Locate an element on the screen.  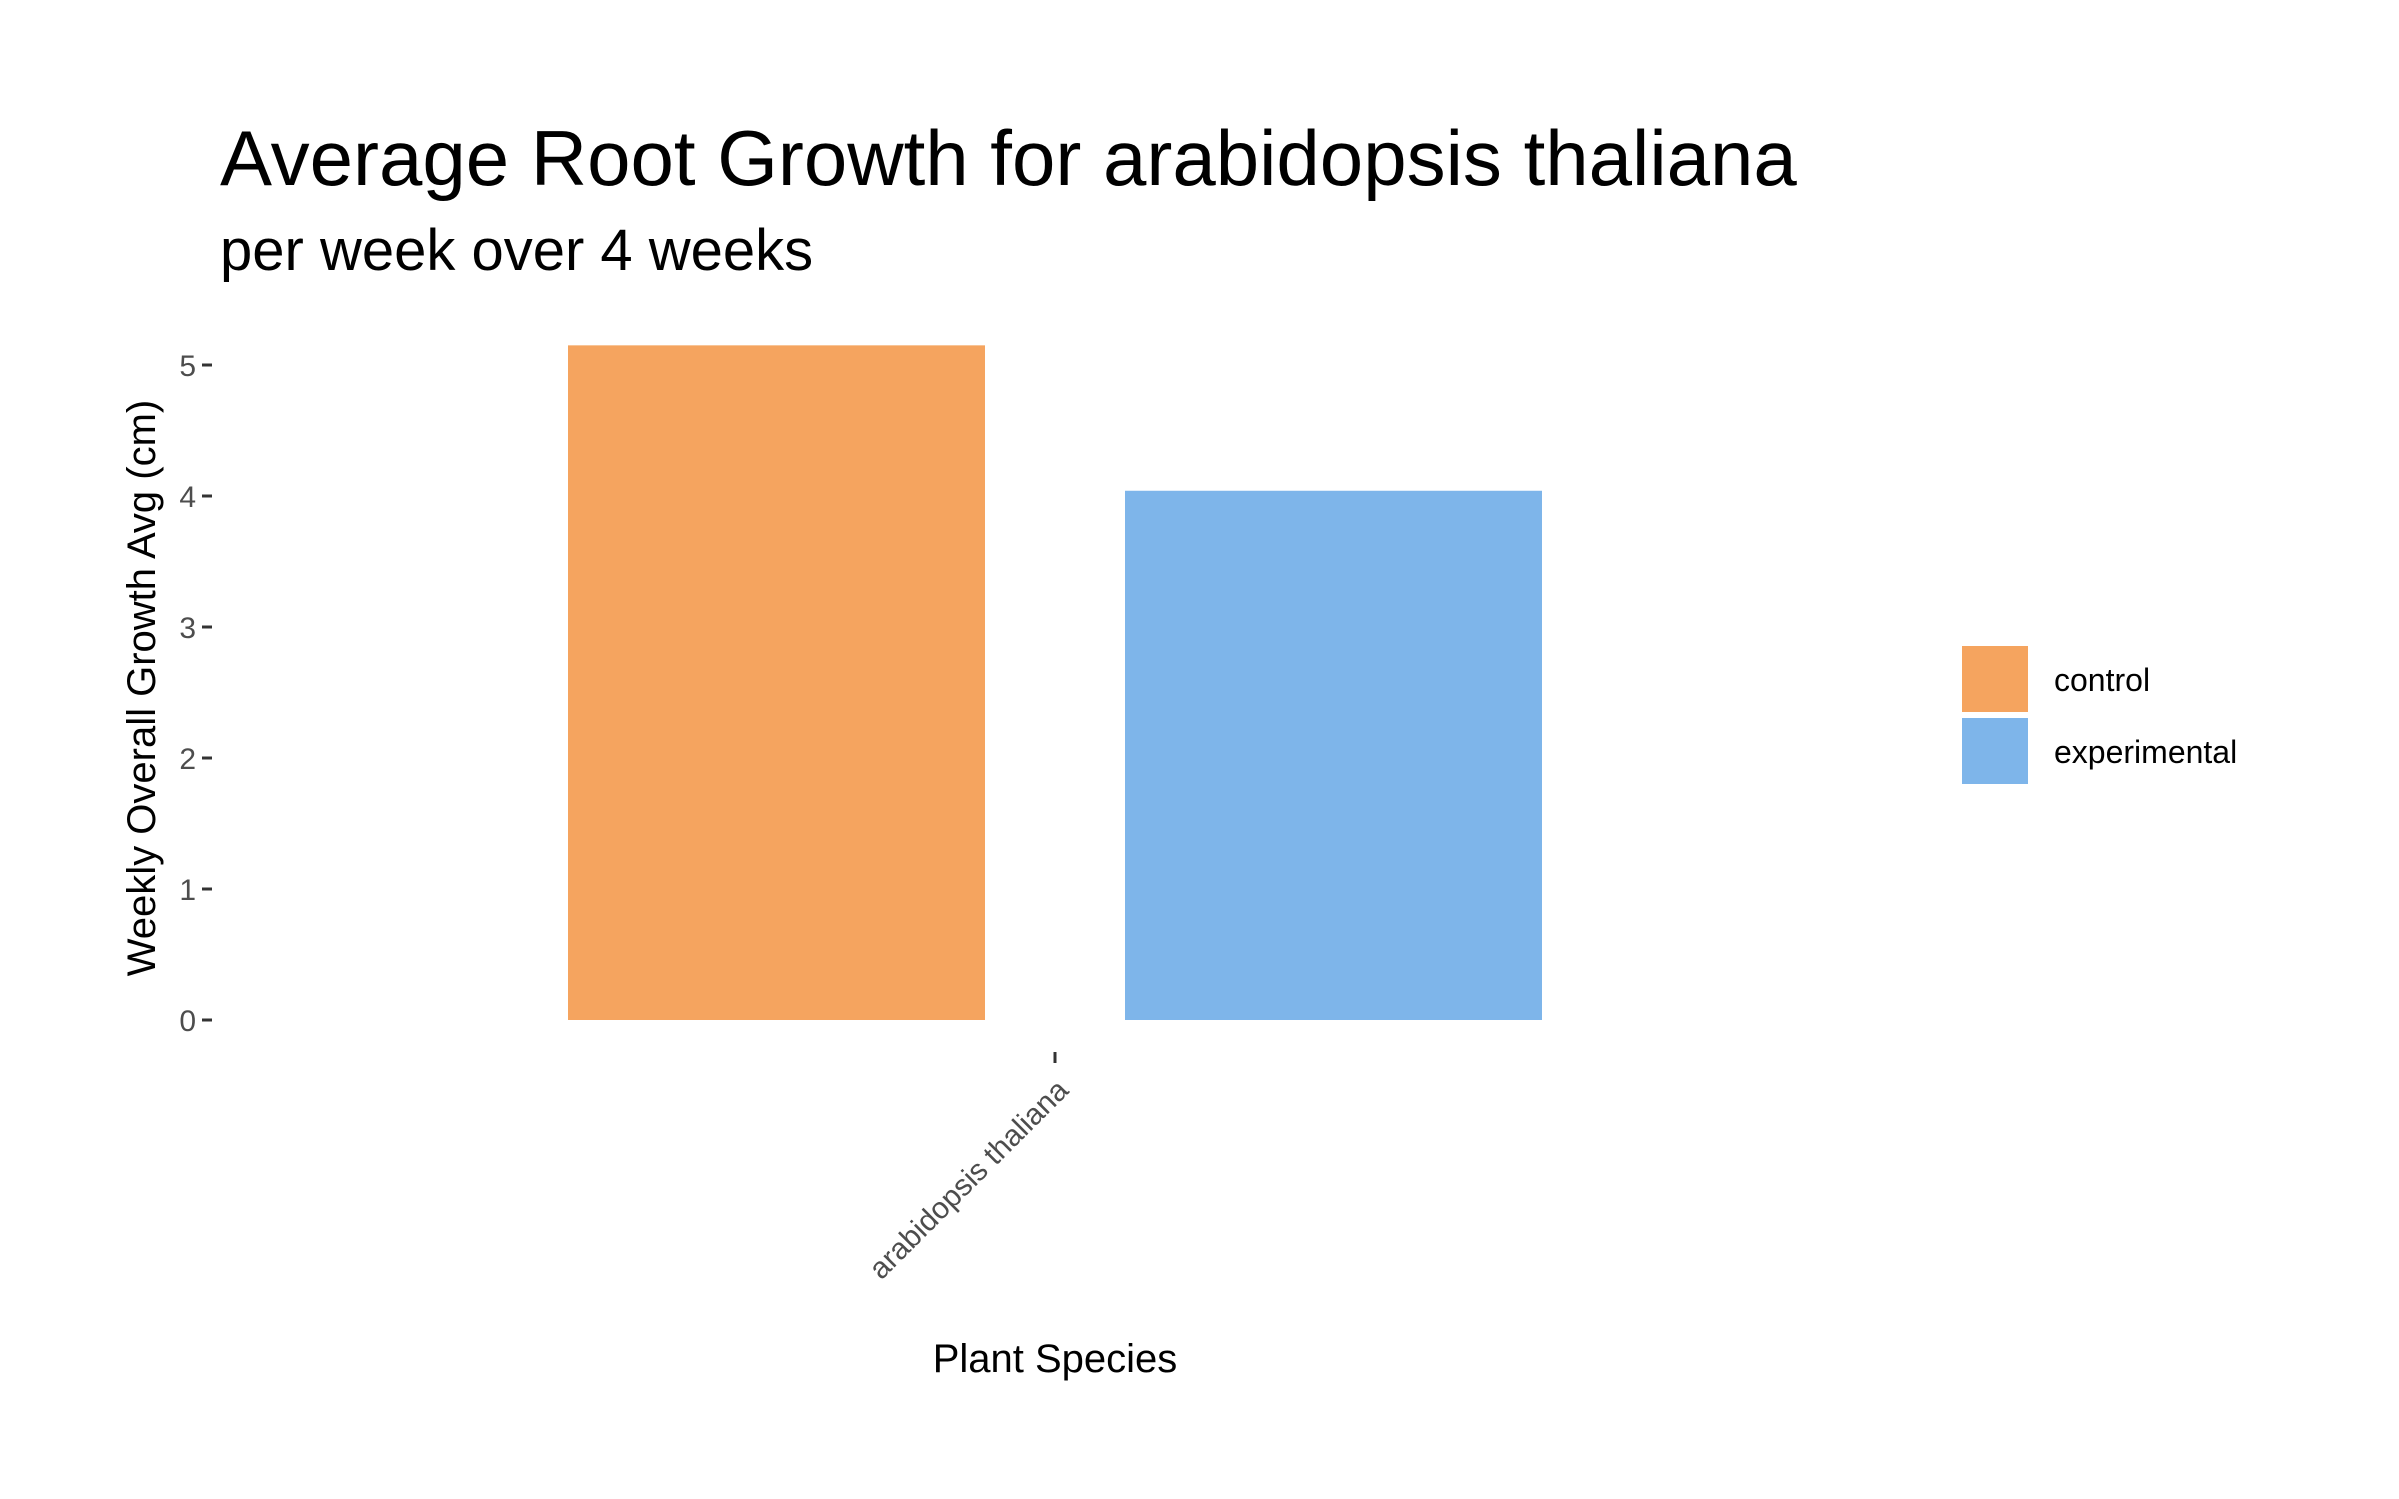
x-tick-label: arabidopsis thaliana is located at coordinates (969, 1179).